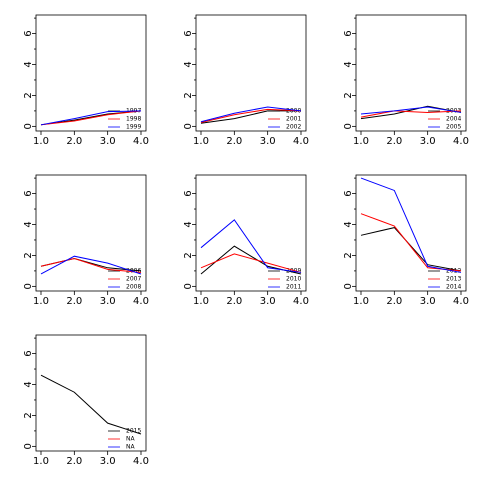 Image resolution: width=480 pixels, height=480 pixels. I want to click on legend-label: 2006, so click(133, 271).